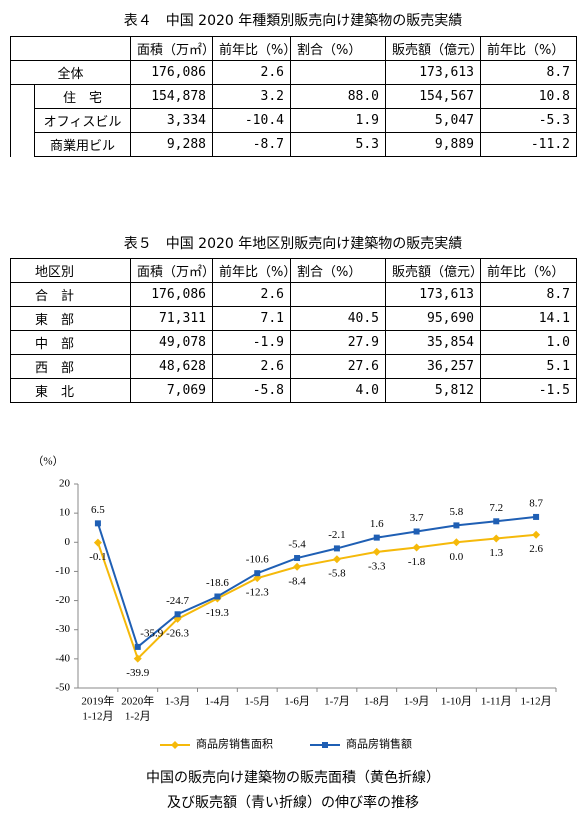 This screenshot has height=825, width=586. What do you see at coordinates (434, 48) in the screenshot?
I see `header-cell: 販売額（億元）` at bounding box center [434, 48].